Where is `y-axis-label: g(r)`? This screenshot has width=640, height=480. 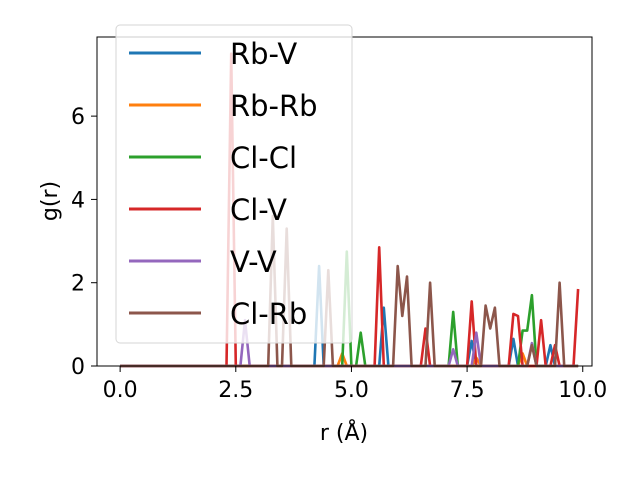
y-axis-label: g(r) is located at coordinates (50, 201).